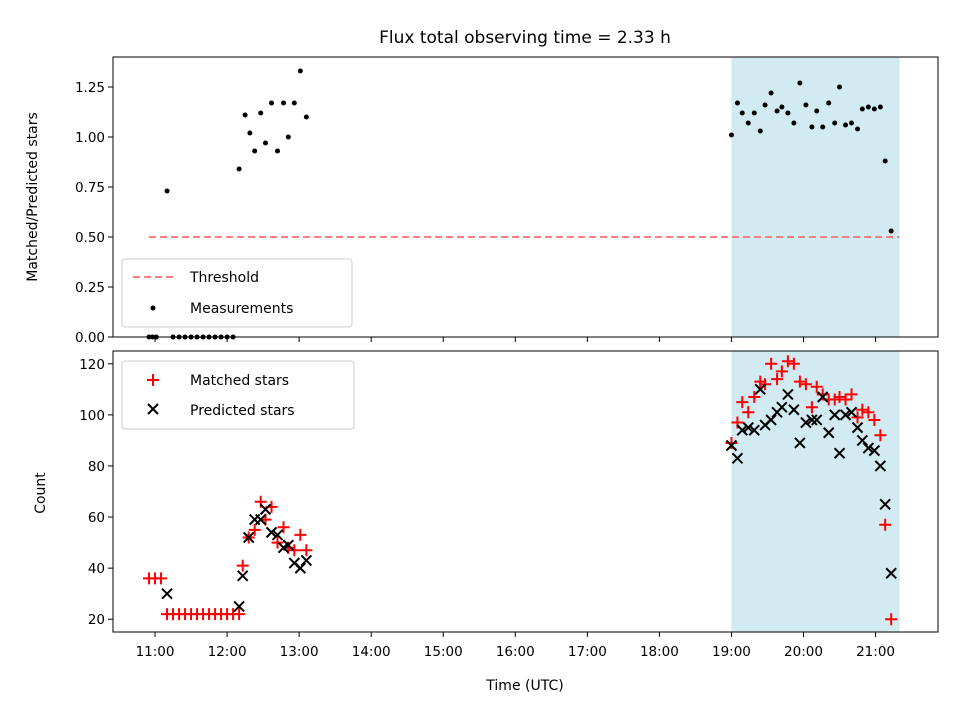 This screenshot has width=960, height=720. Describe the element at coordinates (90, 88) in the screenshot. I see `y-tick-label: 1.25` at that location.